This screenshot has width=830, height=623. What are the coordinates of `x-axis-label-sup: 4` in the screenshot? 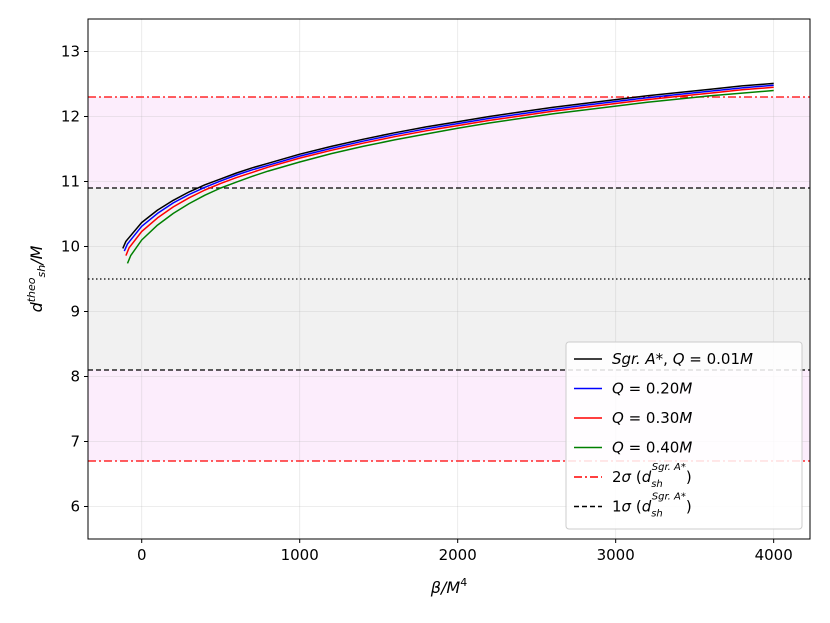 It's located at (463, 582).